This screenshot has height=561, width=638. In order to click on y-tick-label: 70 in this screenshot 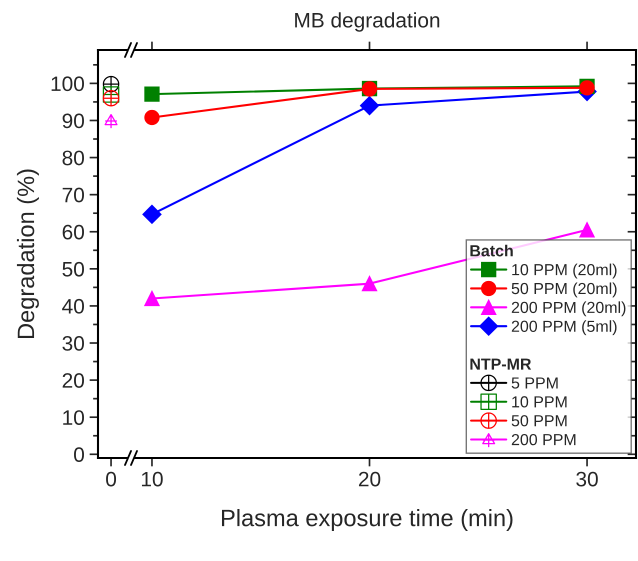, I will do `click(73, 195)`.